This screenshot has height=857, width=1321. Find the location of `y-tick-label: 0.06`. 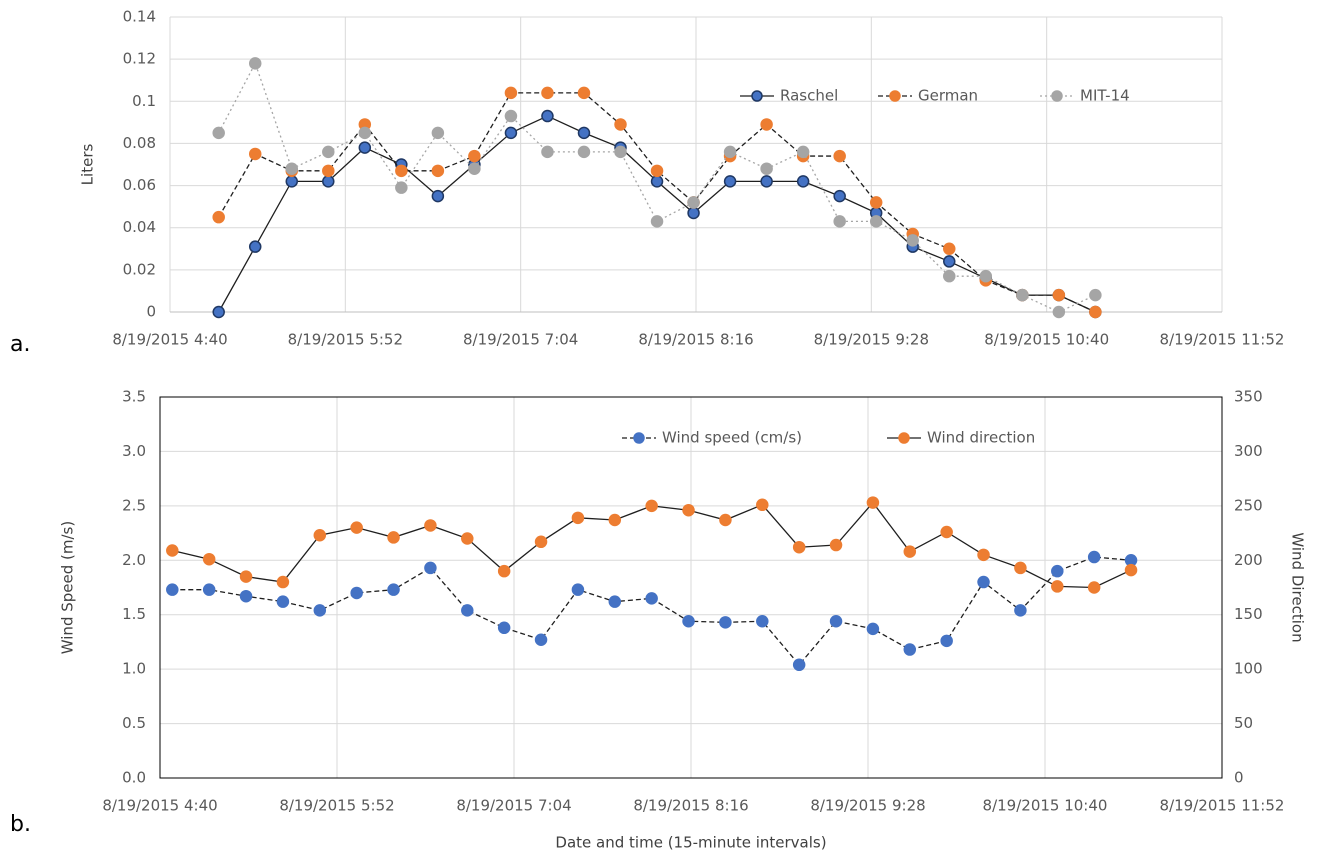

y-tick-label: 0.06 is located at coordinates (139, 185).